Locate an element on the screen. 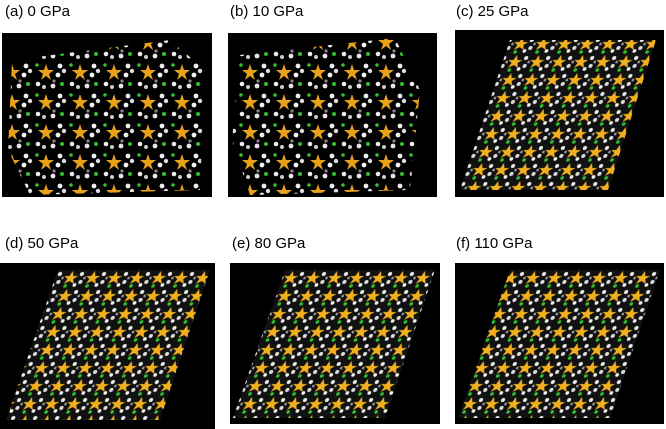 The height and width of the screenshot is (429, 666). panel-label: (e) 80 GPa is located at coordinates (269, 243).